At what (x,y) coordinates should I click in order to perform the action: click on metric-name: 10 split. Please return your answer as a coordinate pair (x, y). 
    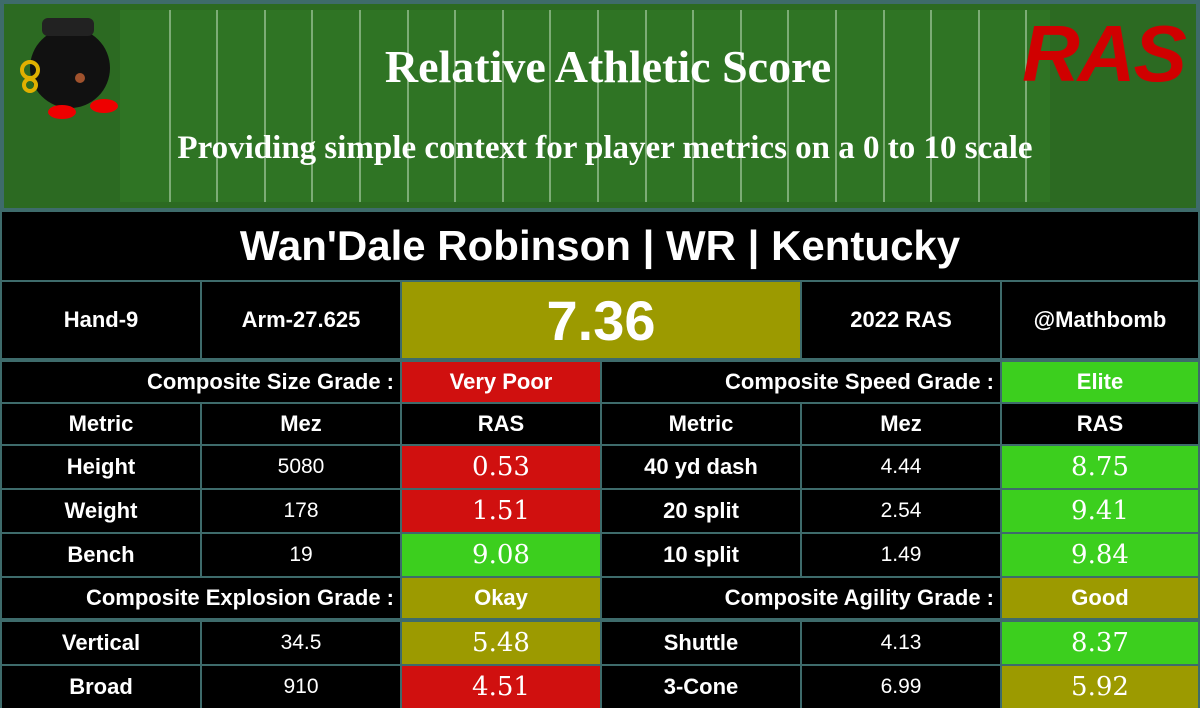
    Looking at the image, I should click on (701, 555).